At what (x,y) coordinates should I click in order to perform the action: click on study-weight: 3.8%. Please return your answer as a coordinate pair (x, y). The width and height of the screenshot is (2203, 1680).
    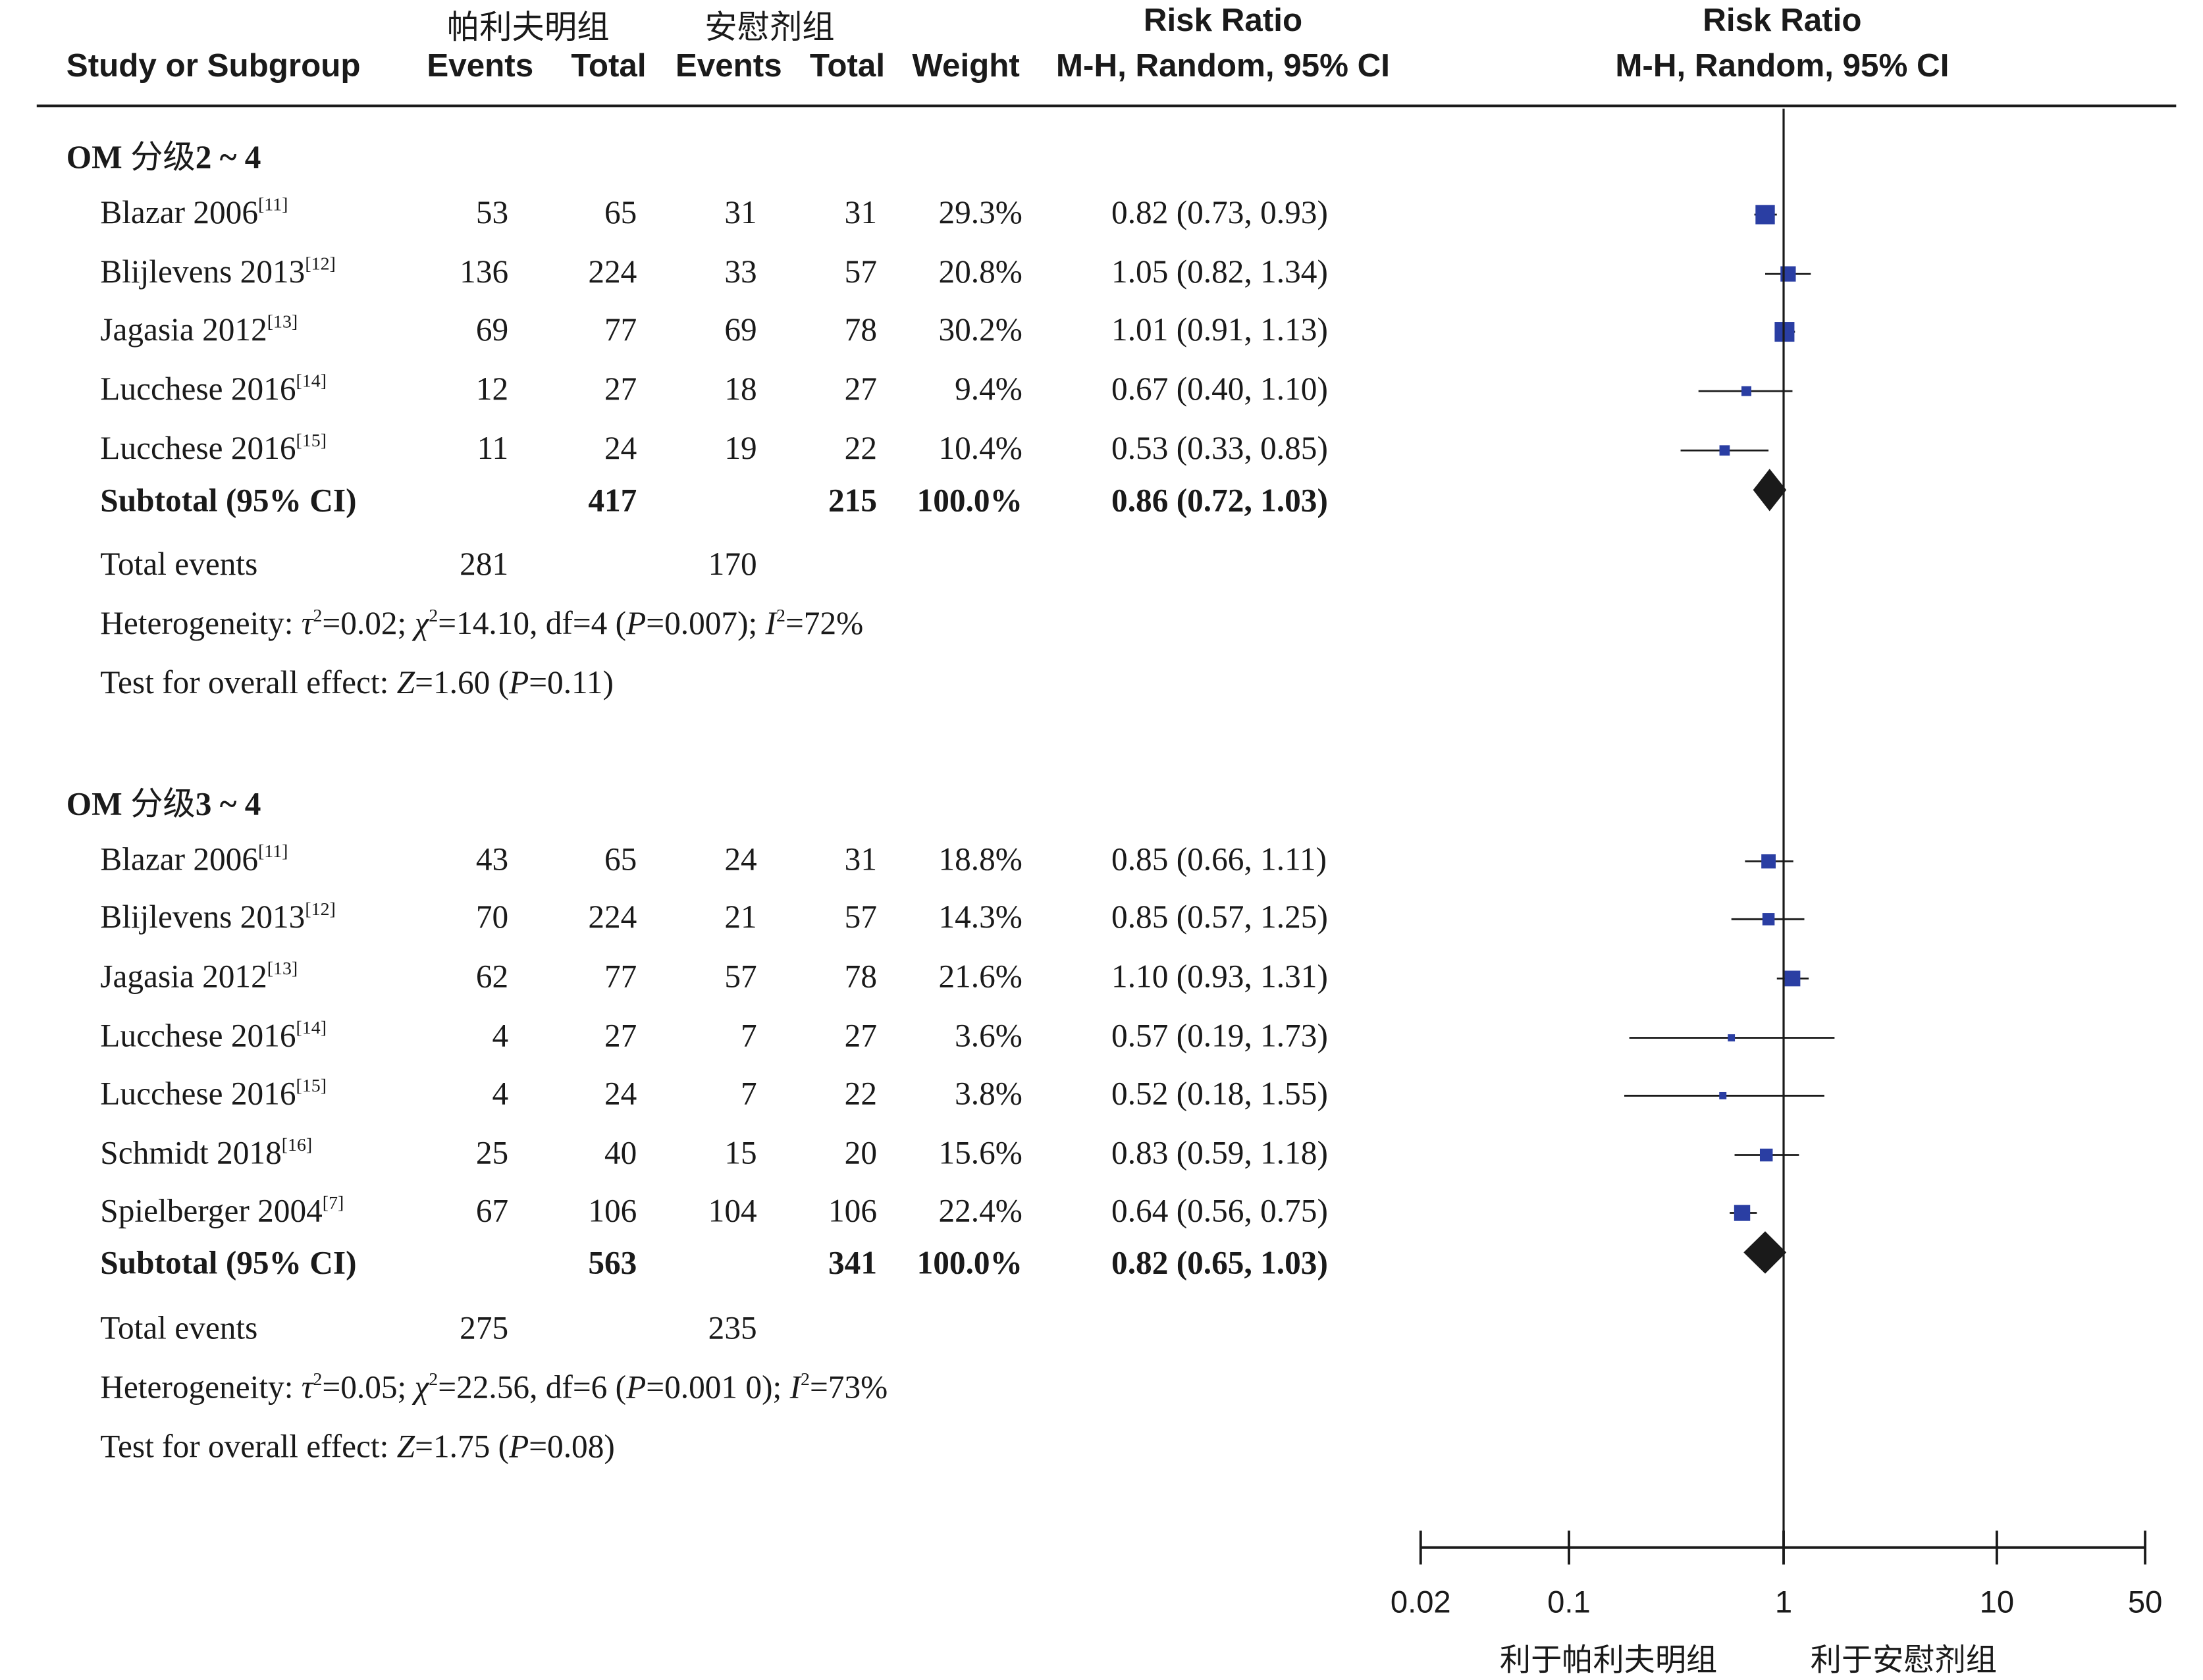
    Looking at the image, I should click on (988, 1094).